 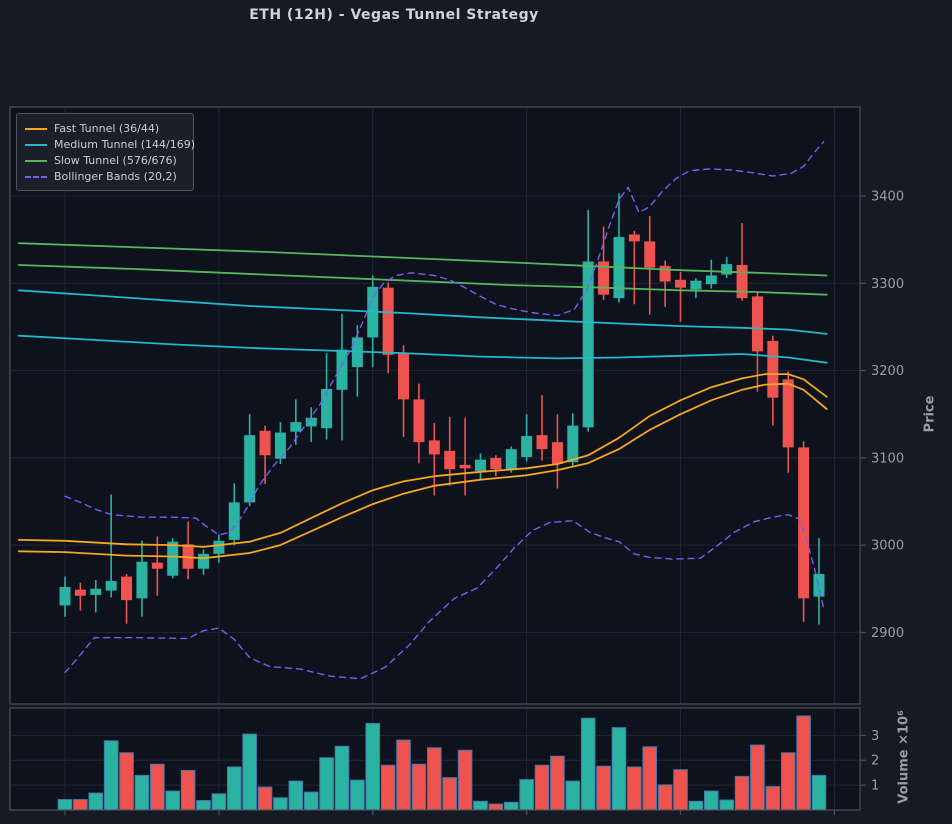 I want to click on volume-bars, so click(x=442, y=763).